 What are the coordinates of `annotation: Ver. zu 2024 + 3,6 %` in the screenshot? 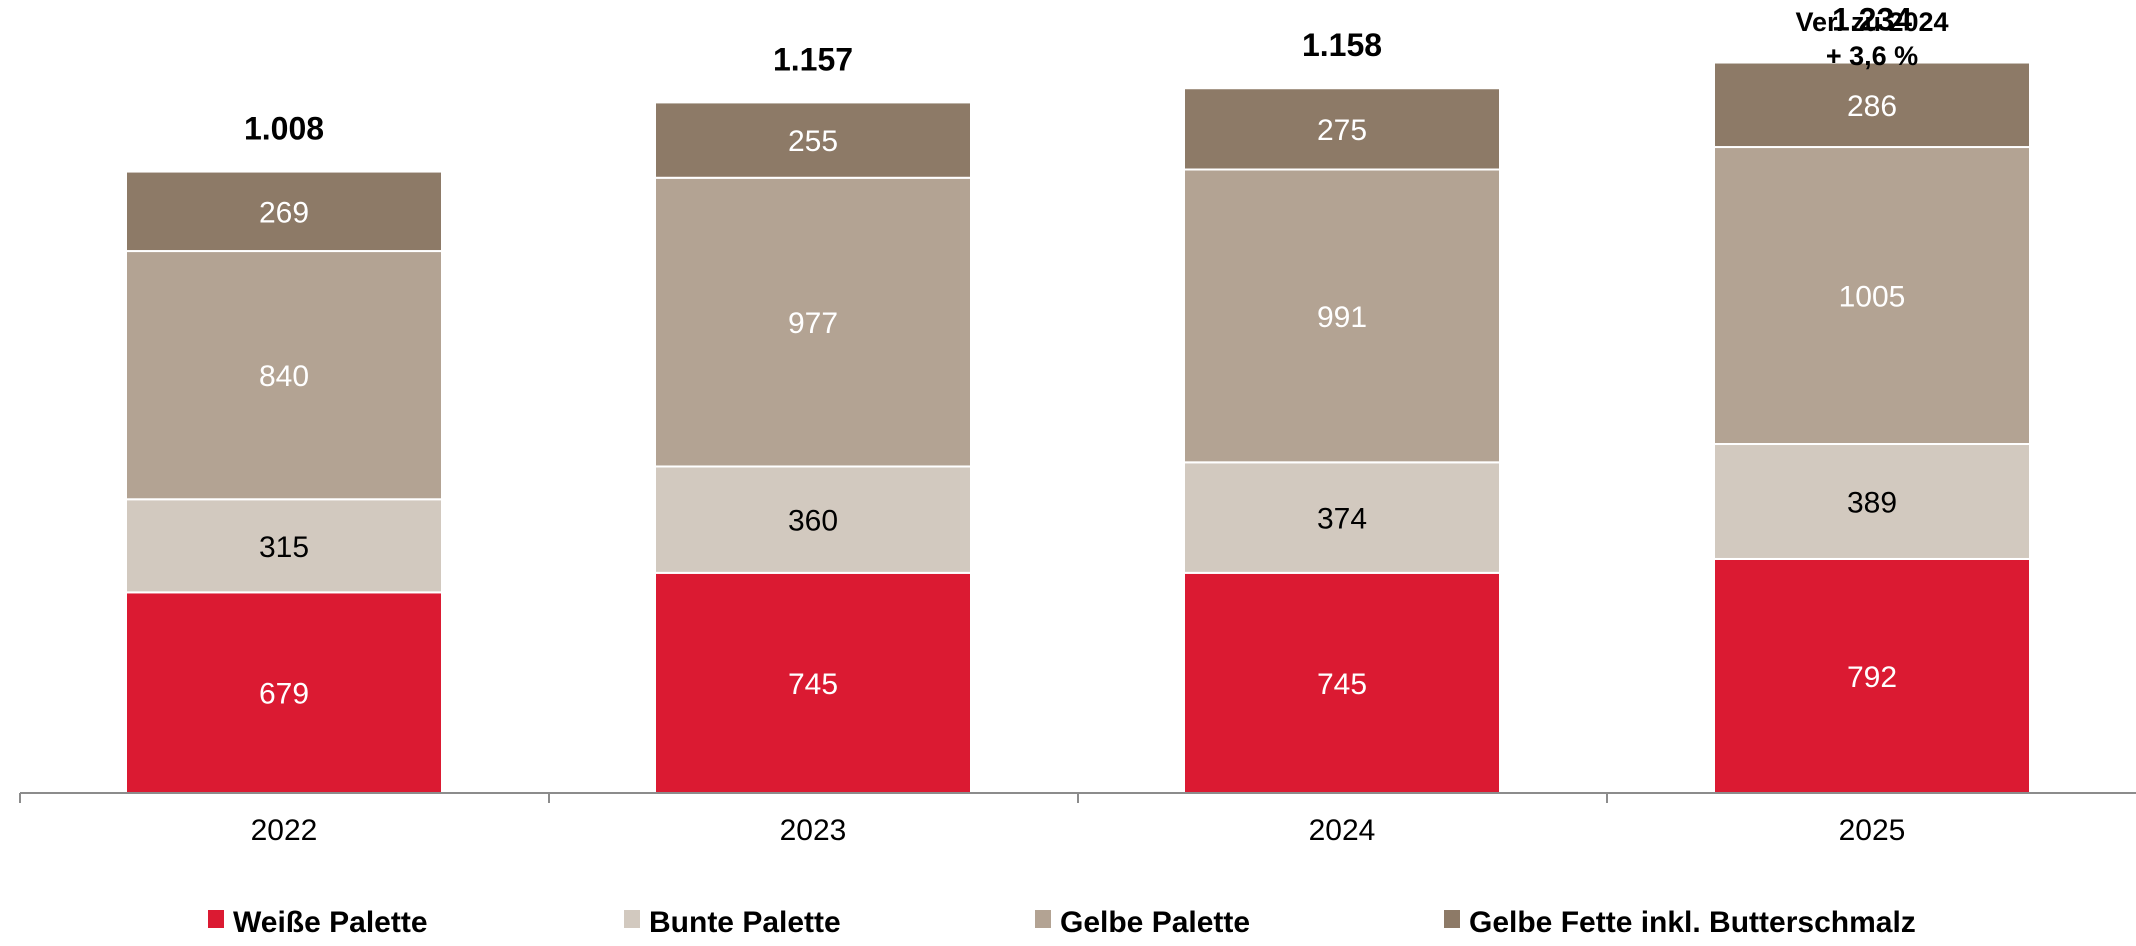 It's located at (1871, 39).